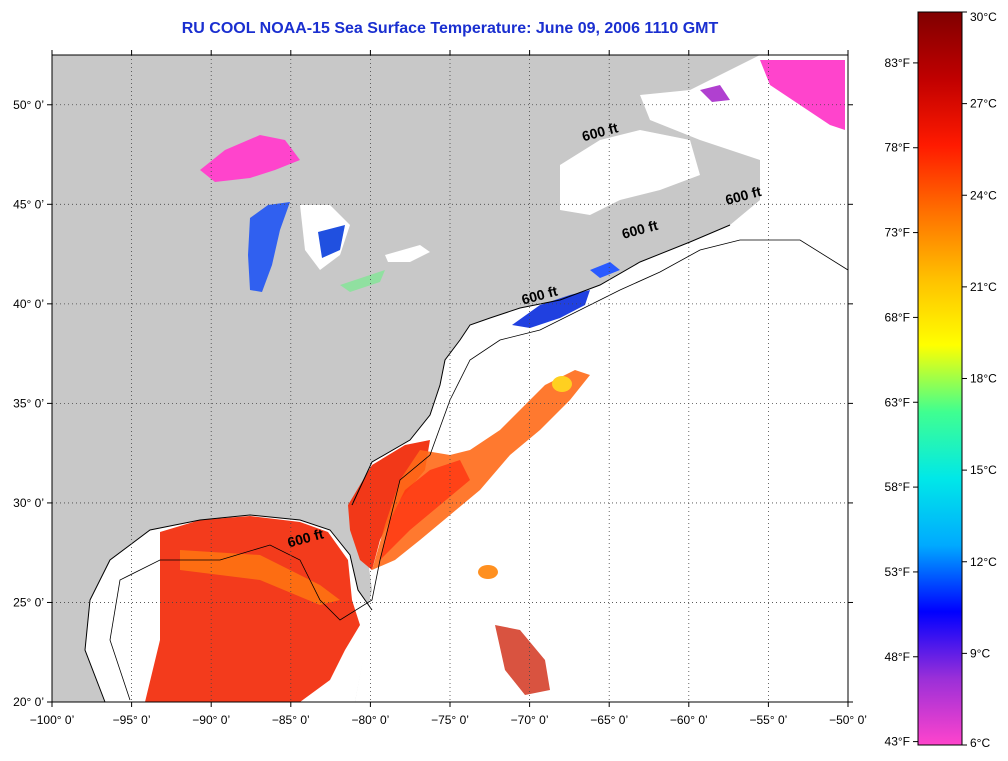  Describe the element at coordinates (28, 204) in the screenshot. I see `y-tick-label: 45° 0’` at that location.